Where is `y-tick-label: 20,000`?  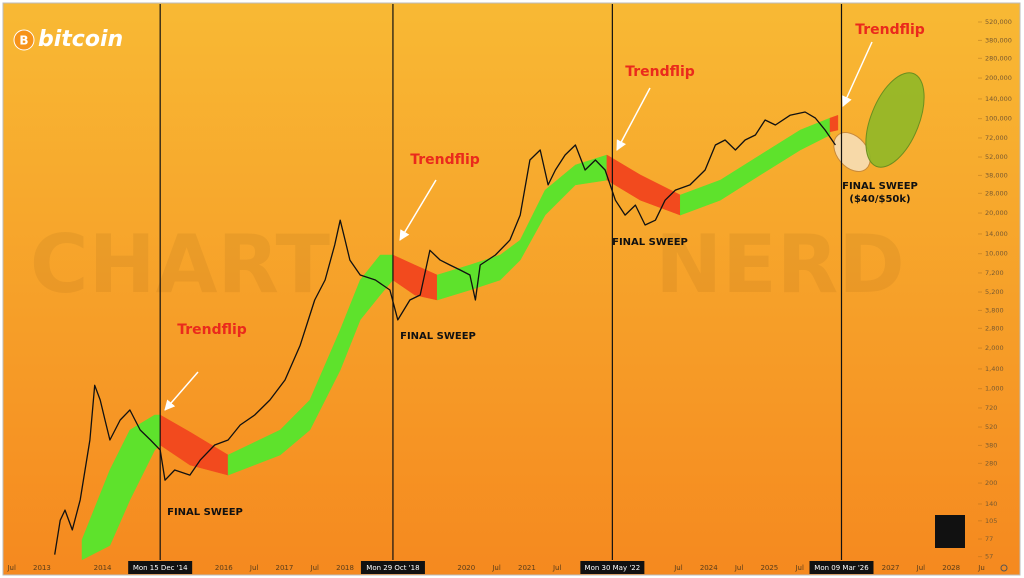
y-tick-label: 20,000 is located at coordinates (996, 213).